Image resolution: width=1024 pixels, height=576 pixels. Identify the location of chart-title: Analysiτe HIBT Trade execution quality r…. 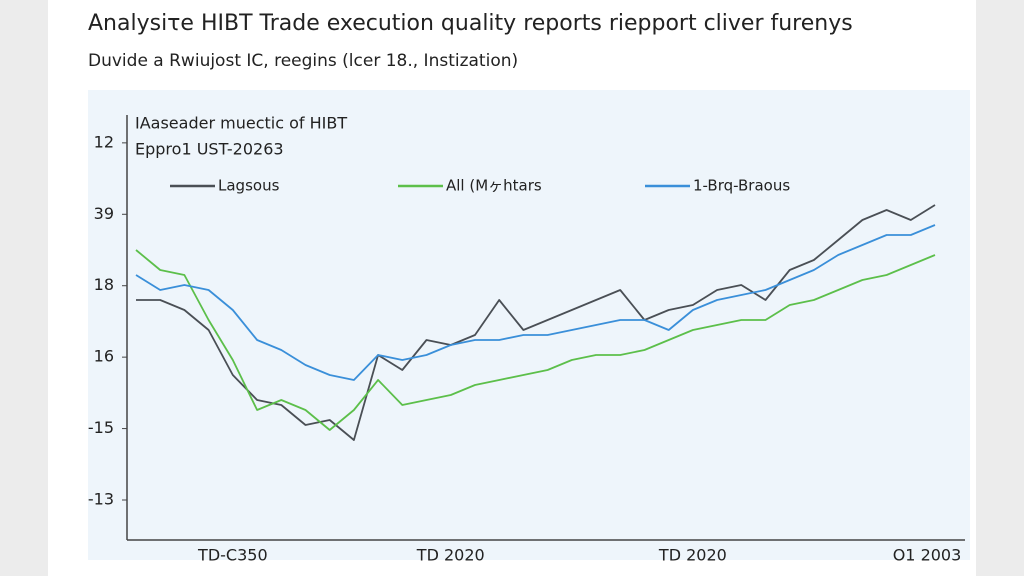
(470, 23).